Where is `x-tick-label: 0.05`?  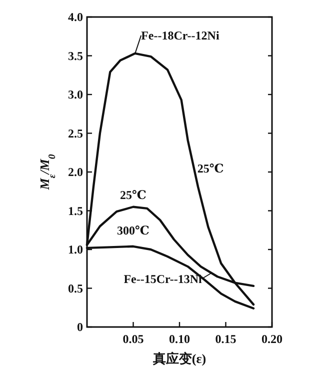
x-tick-label: 0.05 is located at coordinates (133, 339).